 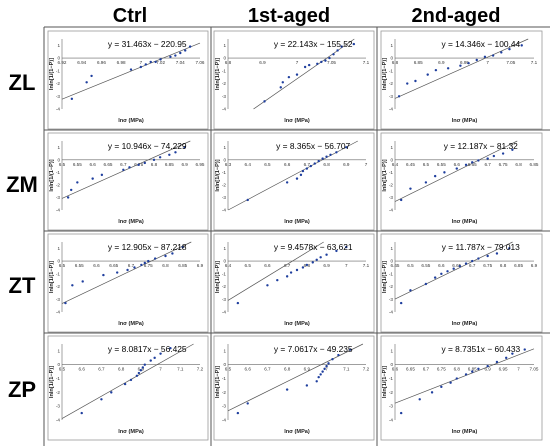 I want to click on row-header-zt: ZT, so click(x=22, y=285).